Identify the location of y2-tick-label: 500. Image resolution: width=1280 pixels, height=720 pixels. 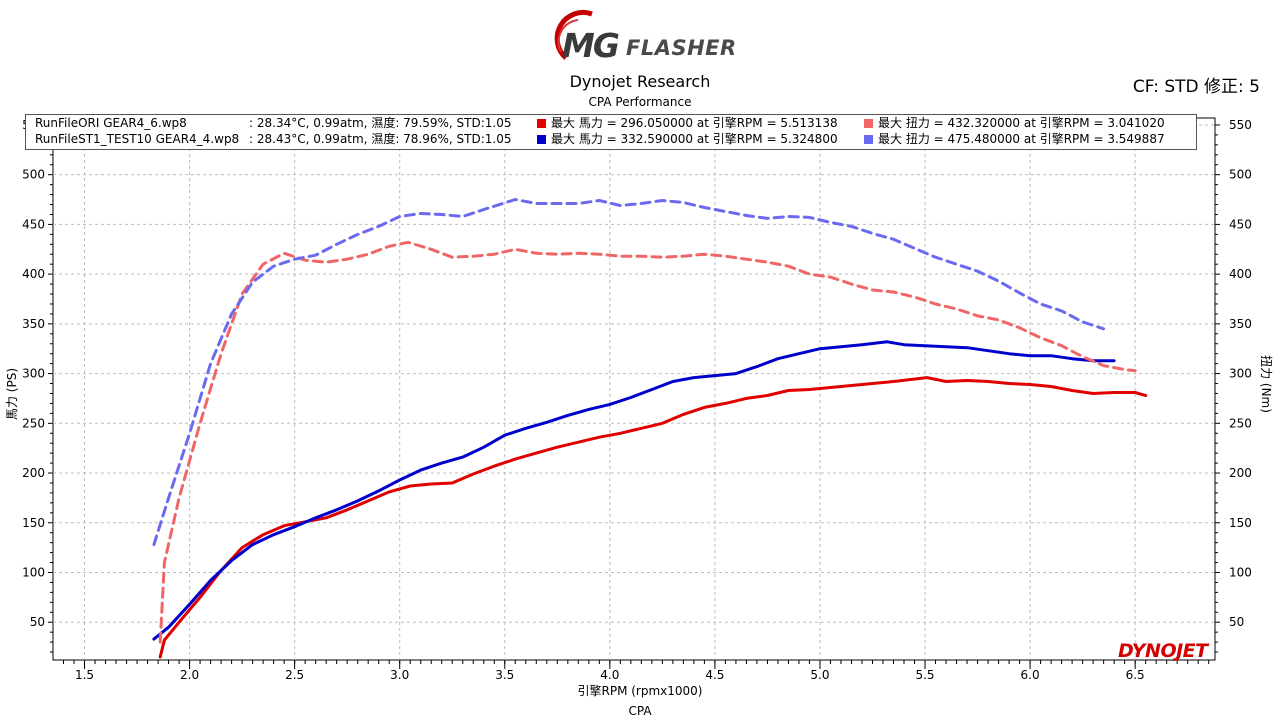
(1240, 175).